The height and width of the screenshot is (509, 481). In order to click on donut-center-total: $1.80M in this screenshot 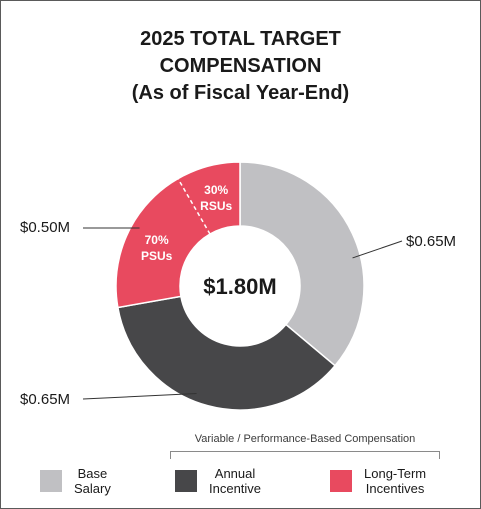, I will do `click(239, 286)`.